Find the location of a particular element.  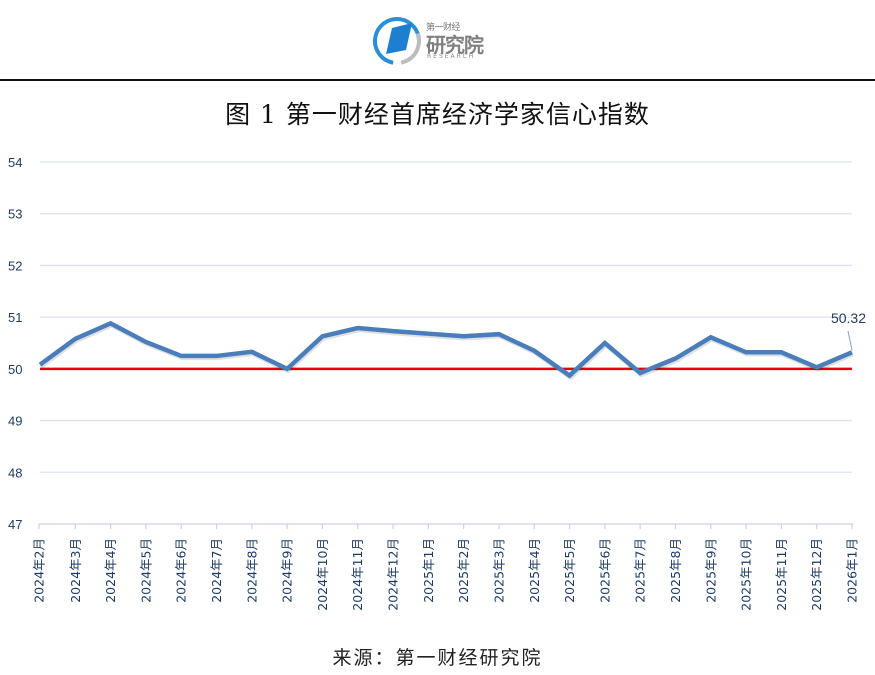

x-tick-label: 2025年11月 is located at coordinates (781, 574).